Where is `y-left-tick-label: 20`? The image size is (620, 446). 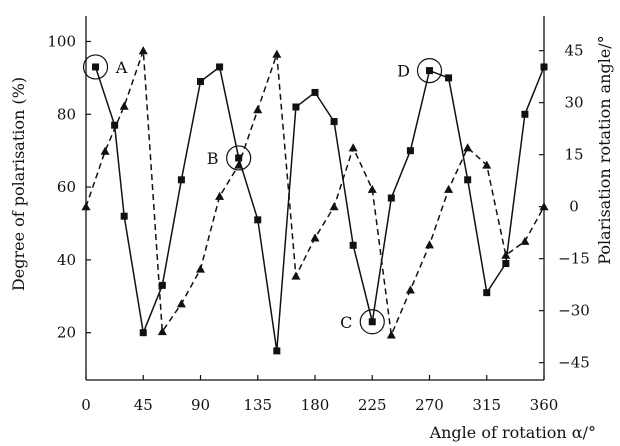
y-left-tick-label: 20 is located at coordinates (66, 333).